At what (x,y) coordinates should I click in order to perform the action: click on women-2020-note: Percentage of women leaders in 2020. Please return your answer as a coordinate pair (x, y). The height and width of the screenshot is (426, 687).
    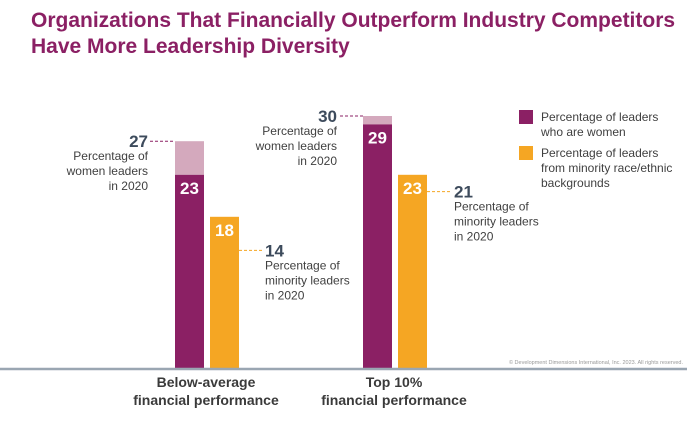
    Looking at the image, I should click on (107, 171).